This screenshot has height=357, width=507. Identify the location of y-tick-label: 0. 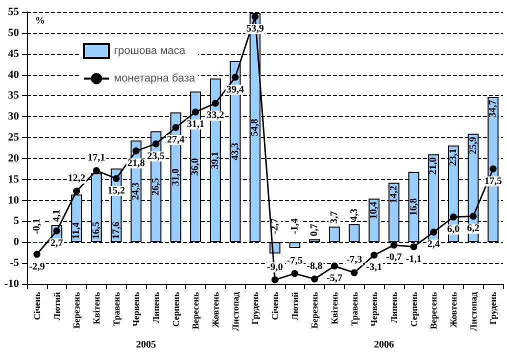
(17, 242).